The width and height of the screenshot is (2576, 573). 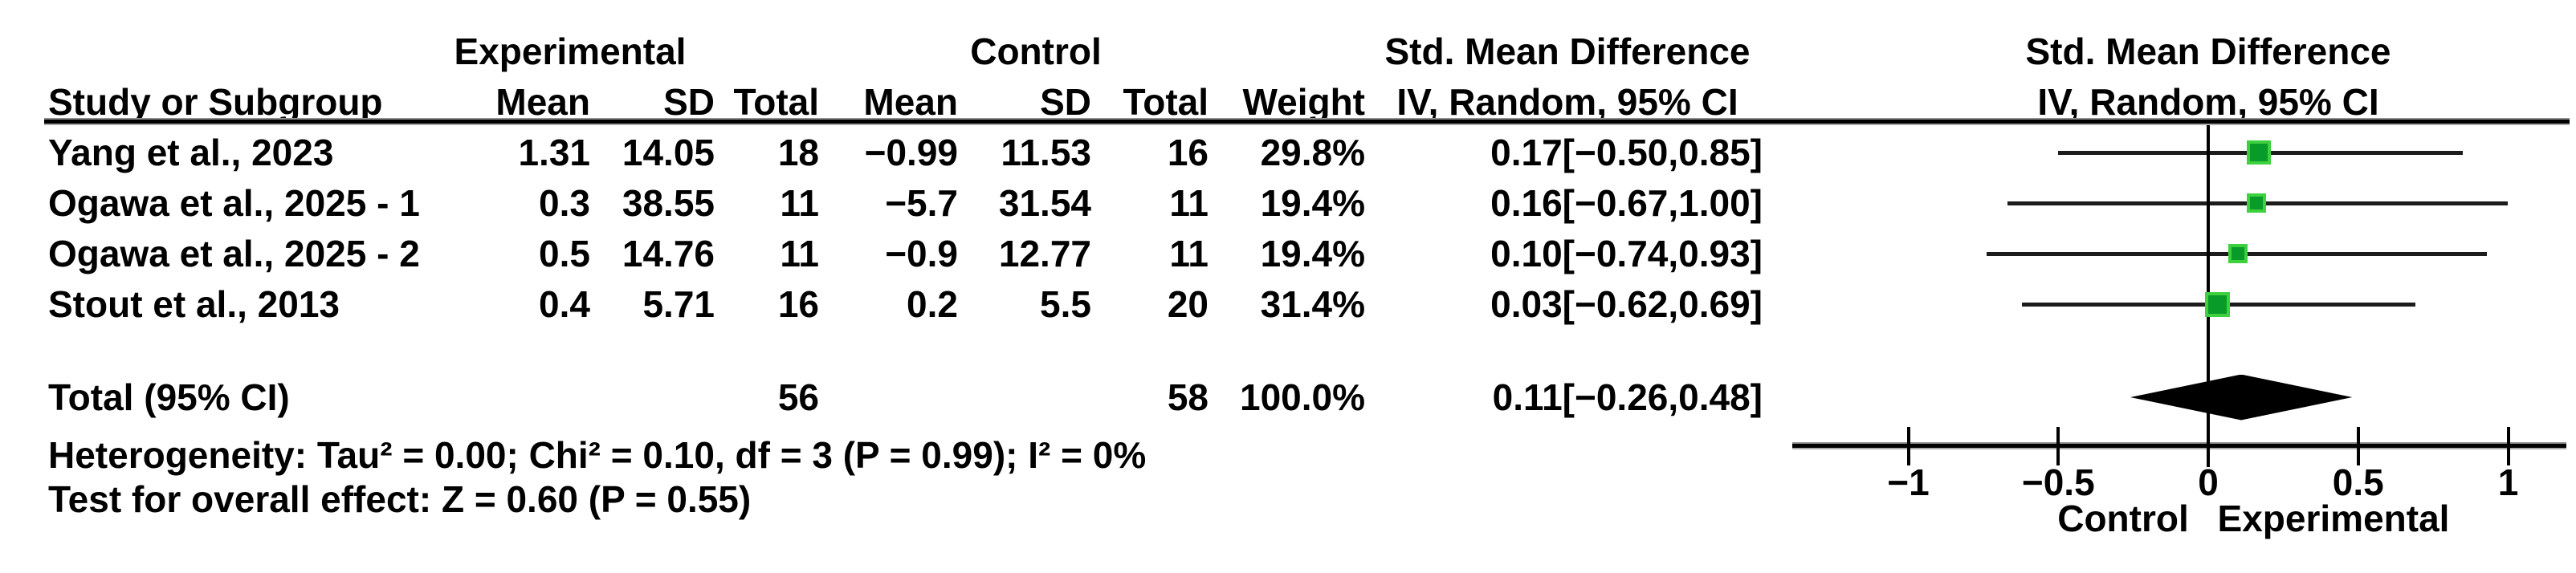 What do you see at coordinates (1626, 202) in the screenshot?
I see `ci-text: 0.16[−0.67,1.00]` at bounding box center [1626, 202].